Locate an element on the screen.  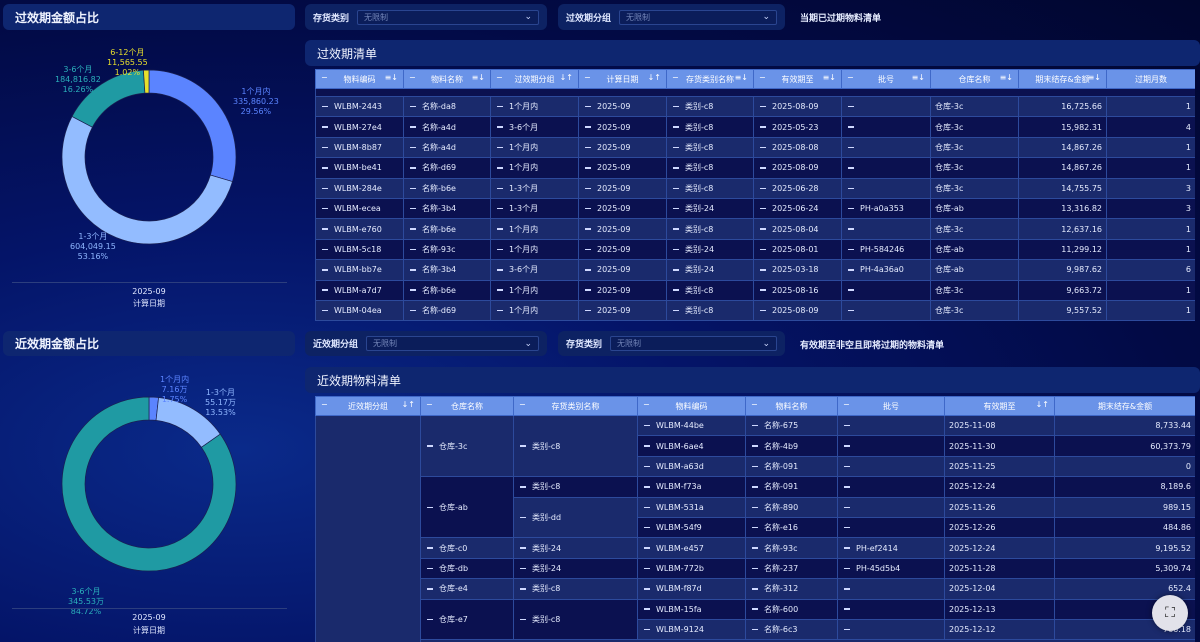
cell-value: WLBM-15fa is located at coordinates (679, 609).